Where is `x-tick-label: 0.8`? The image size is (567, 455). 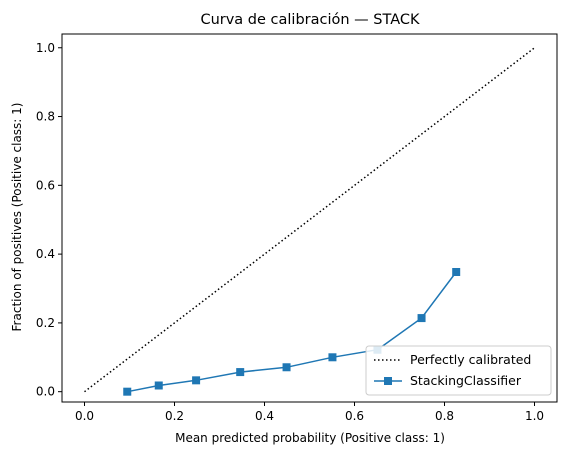 x-tick-label: 0.8 is located at coordinates (444, 416).